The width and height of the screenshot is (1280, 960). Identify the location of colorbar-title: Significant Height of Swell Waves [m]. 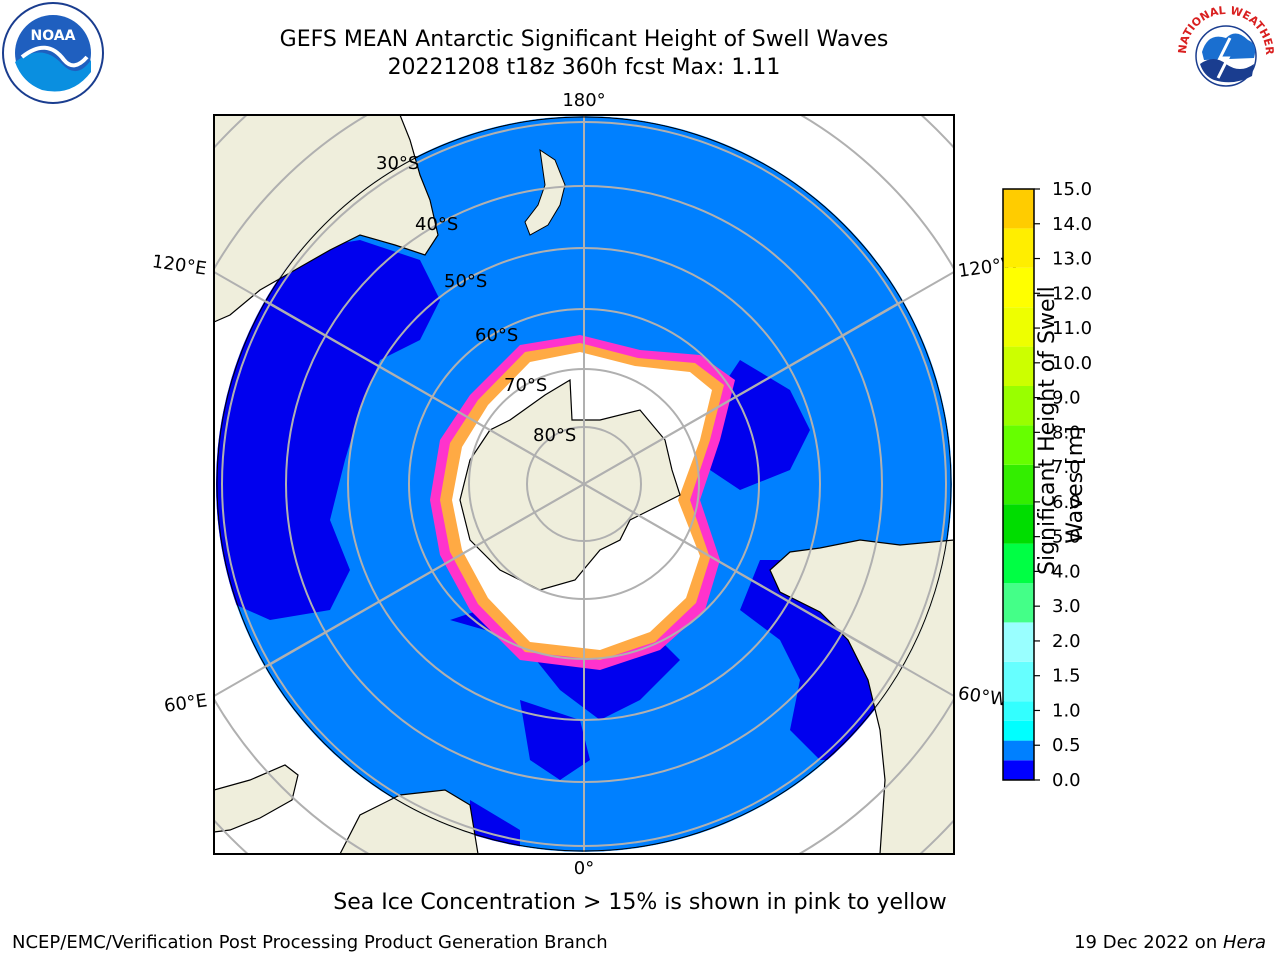
(1062, 430).